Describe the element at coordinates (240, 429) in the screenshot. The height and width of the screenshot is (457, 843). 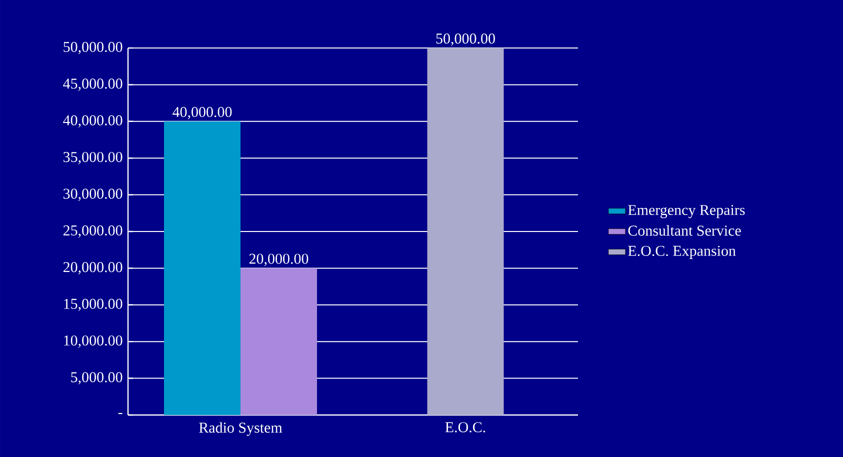
I see `x-tick-label: Radio System` at that location.